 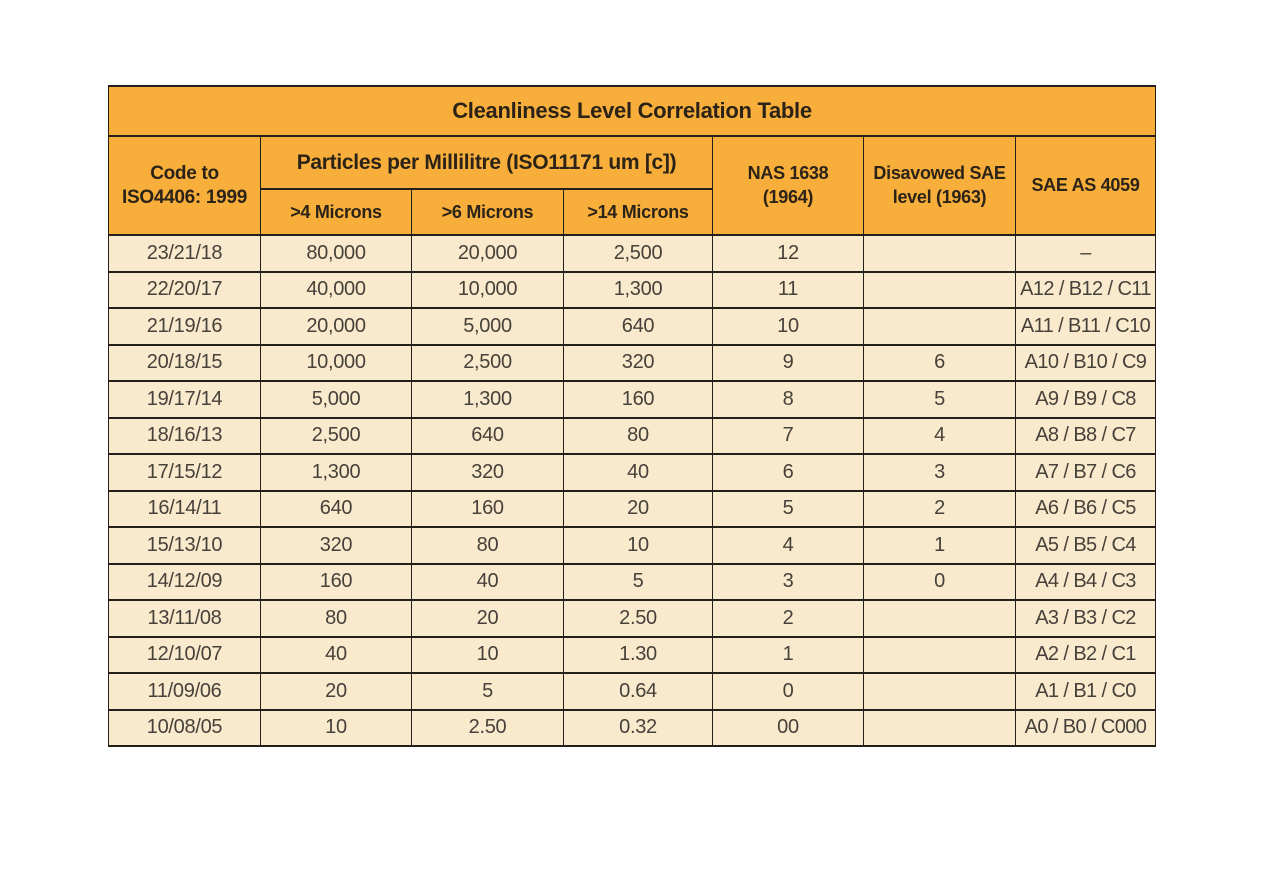 I want to click on cell-6-microns: 320, so click(x=487, y=472).